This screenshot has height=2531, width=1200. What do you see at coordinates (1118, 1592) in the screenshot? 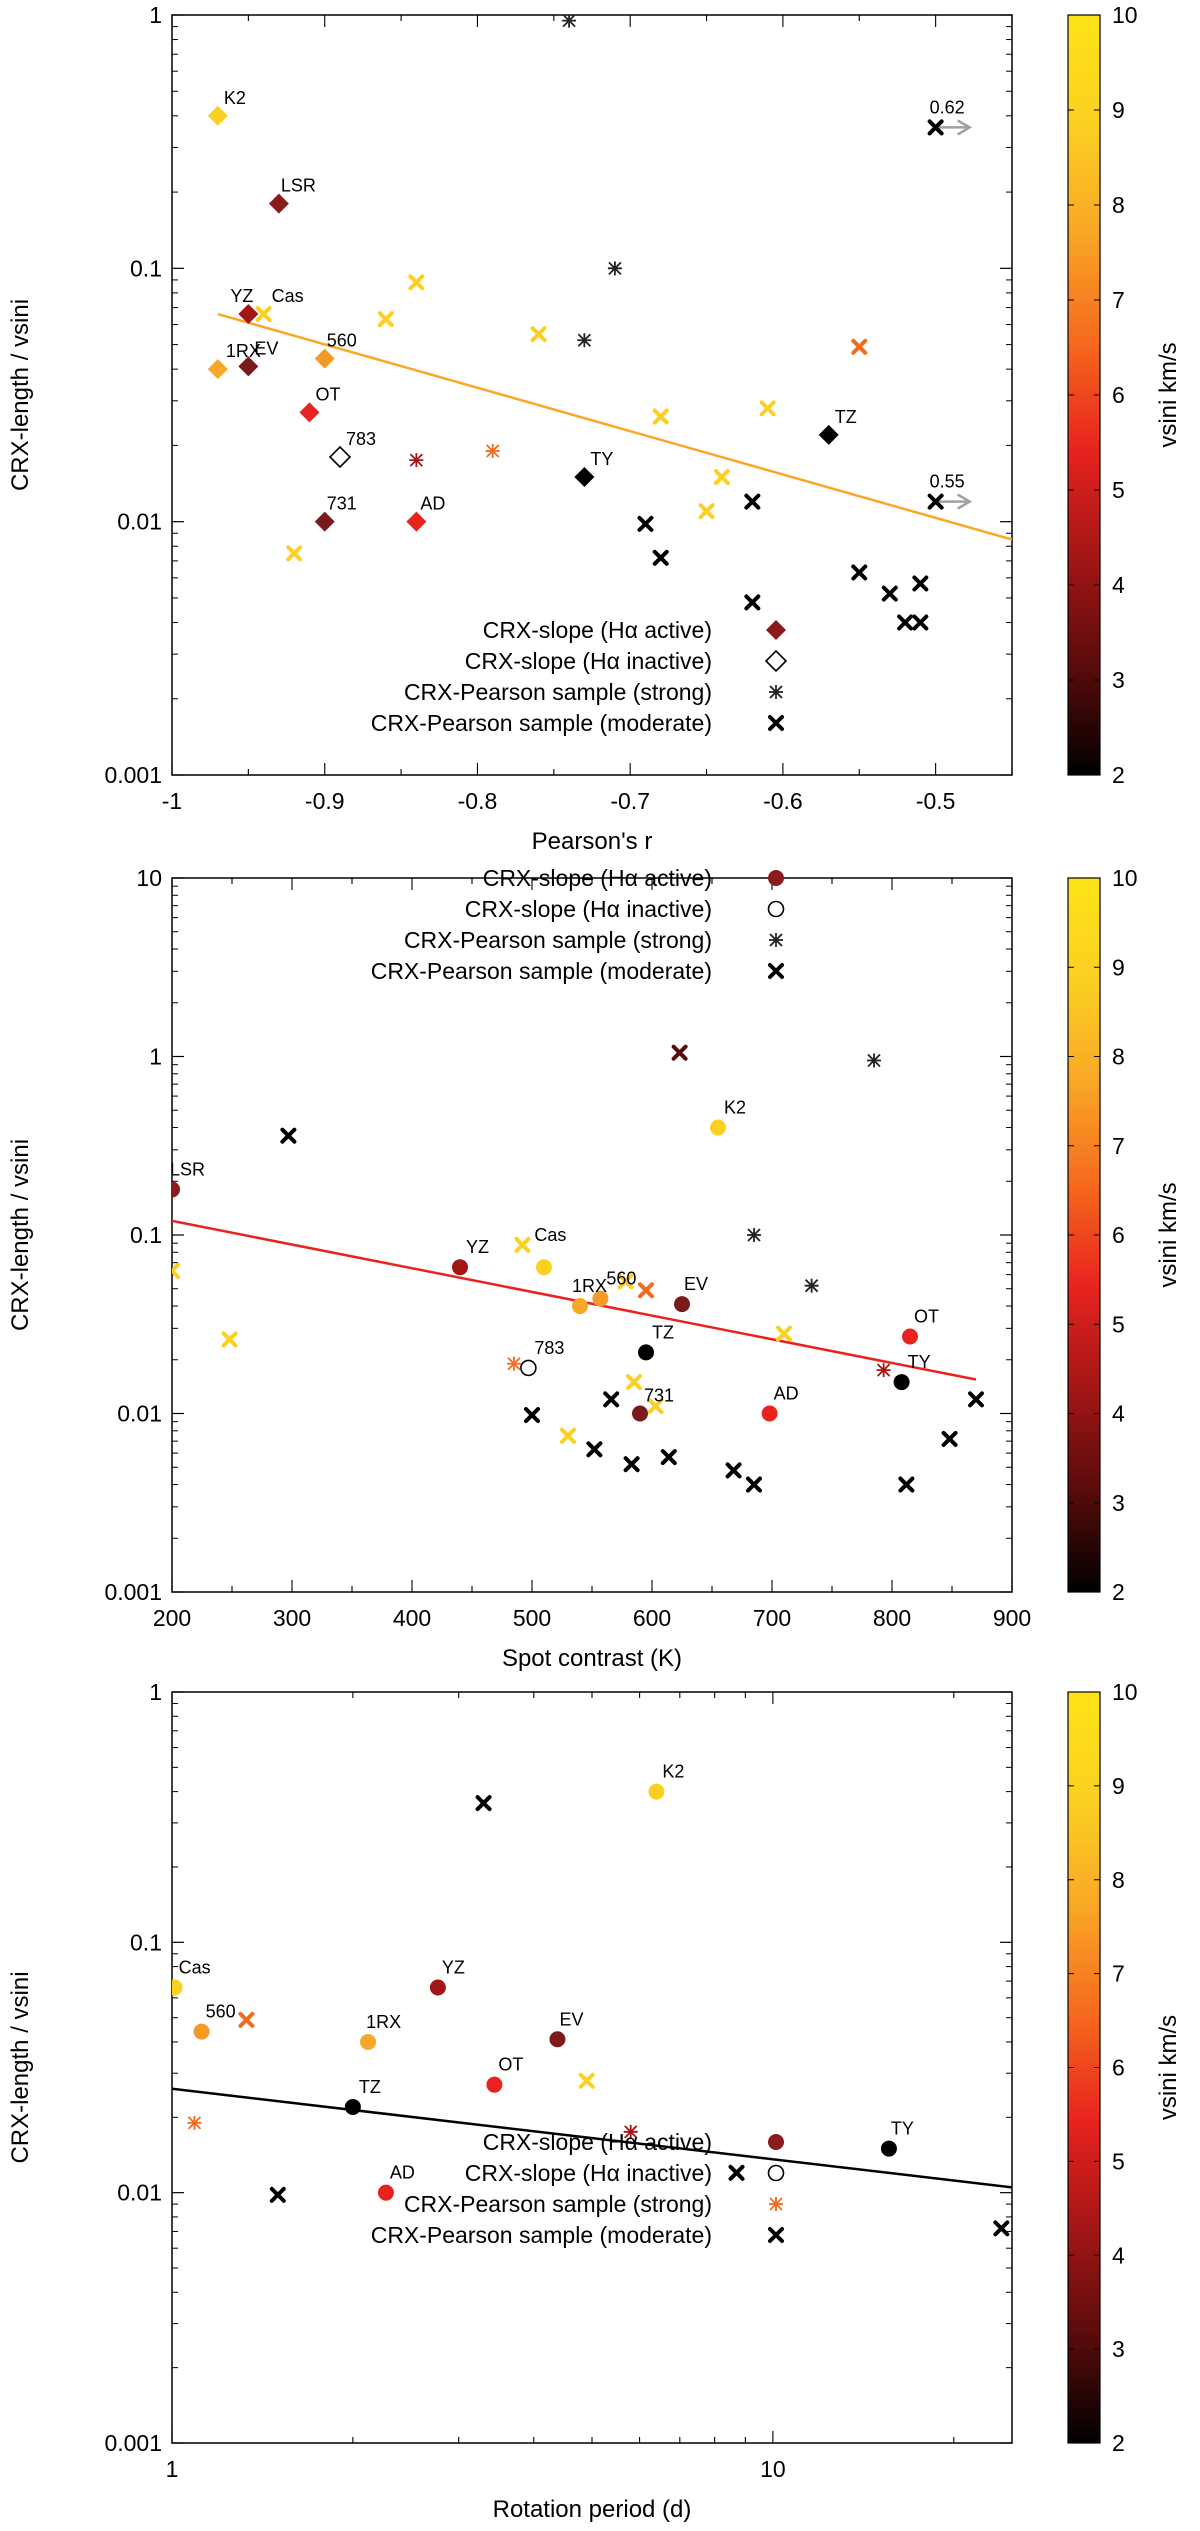
I see `colorbar-tick-label: 2` at bounding box center [1118, 1592].